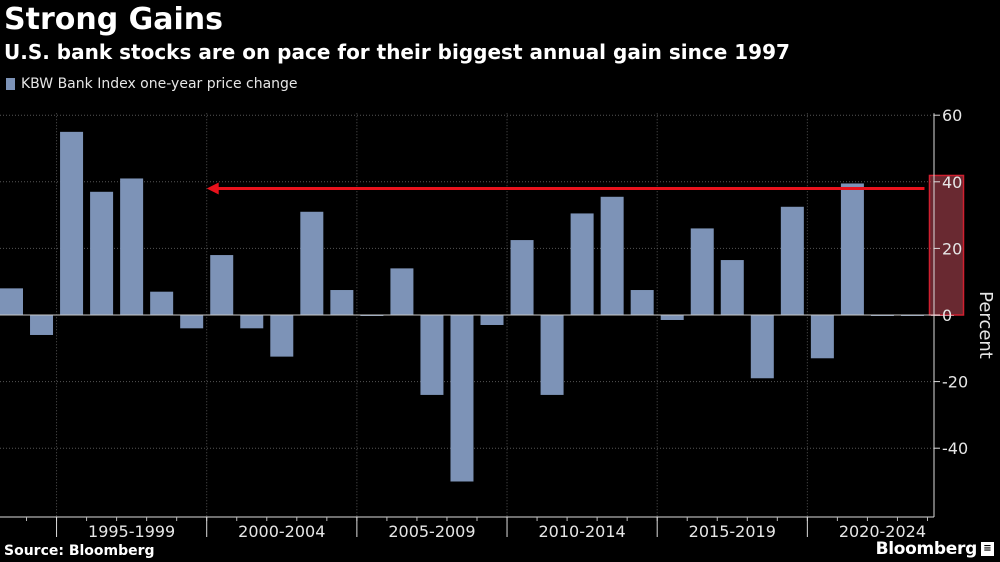  What do you see at coordinates (926, 549) in the screenshot?
I see `brand-name: Bloomberg` at bounding box center [926, 549].